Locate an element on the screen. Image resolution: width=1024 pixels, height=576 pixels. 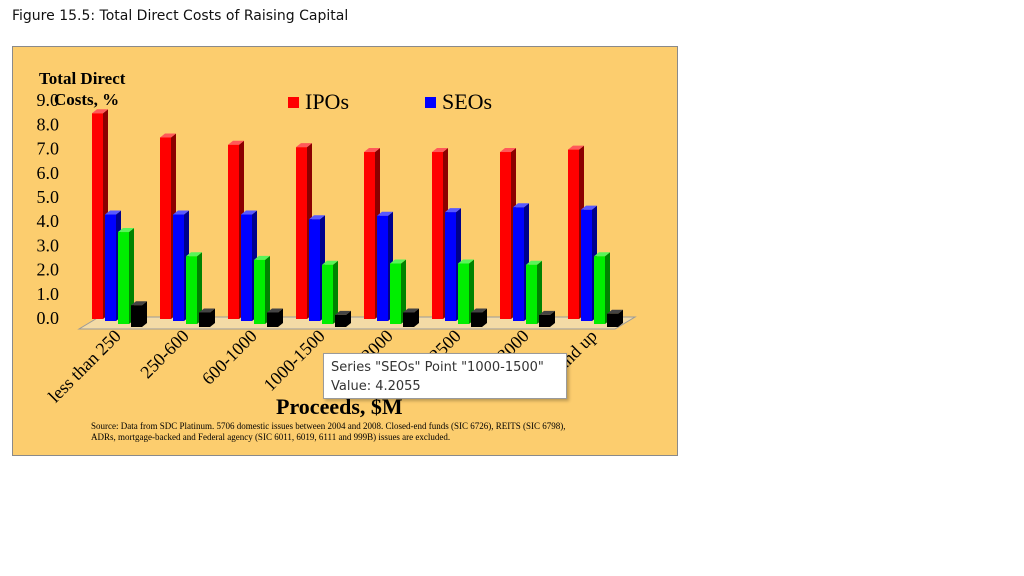
y-axis-title-line-2: Costs, % is located at coordinates (87, 99).